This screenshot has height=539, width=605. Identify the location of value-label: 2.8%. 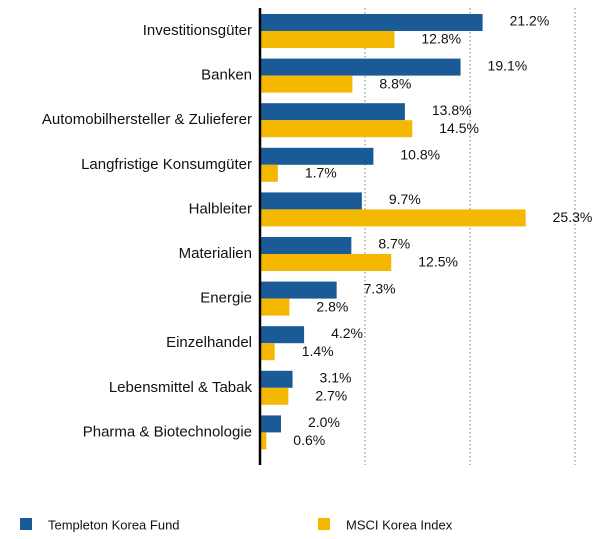
(332, 306).